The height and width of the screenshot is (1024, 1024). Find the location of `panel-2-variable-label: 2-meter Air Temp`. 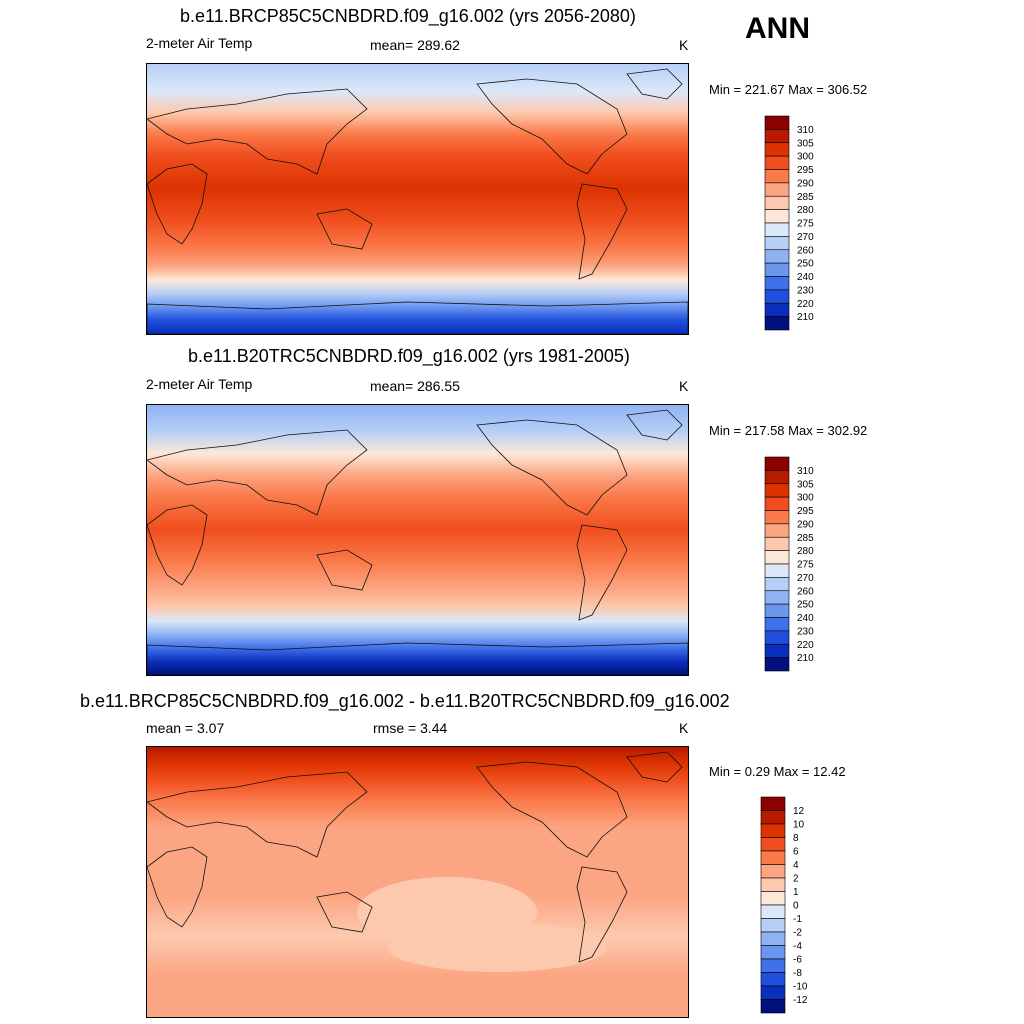

panel-2-variable-label: 2-meter Air Temp is located at coordinates (199, 384).